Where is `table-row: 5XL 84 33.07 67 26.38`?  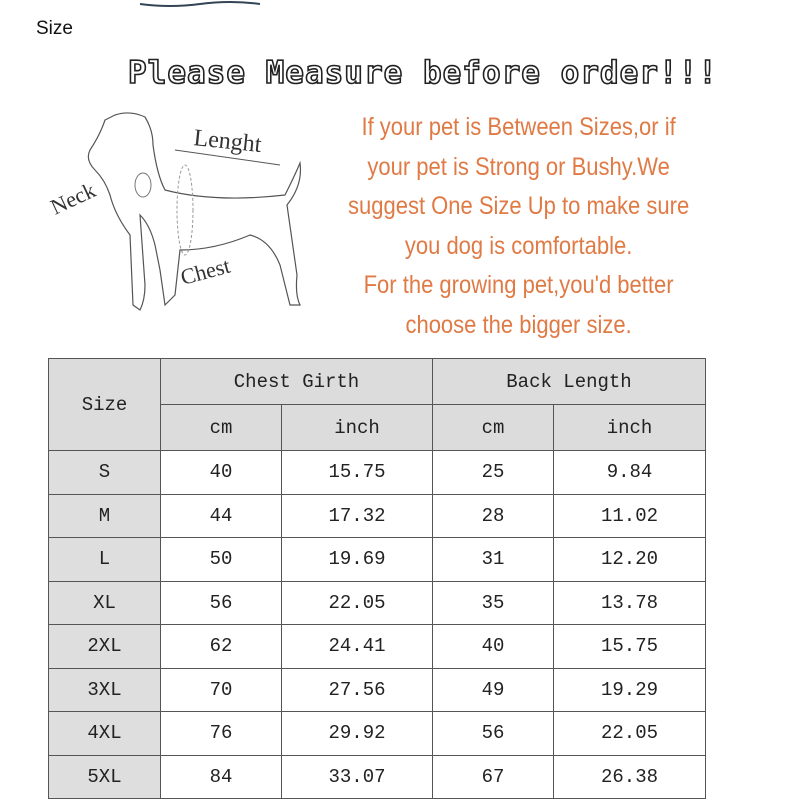 table-row: 5XL 84 33.07 67 26.38 is located at coordinates (377, 776).